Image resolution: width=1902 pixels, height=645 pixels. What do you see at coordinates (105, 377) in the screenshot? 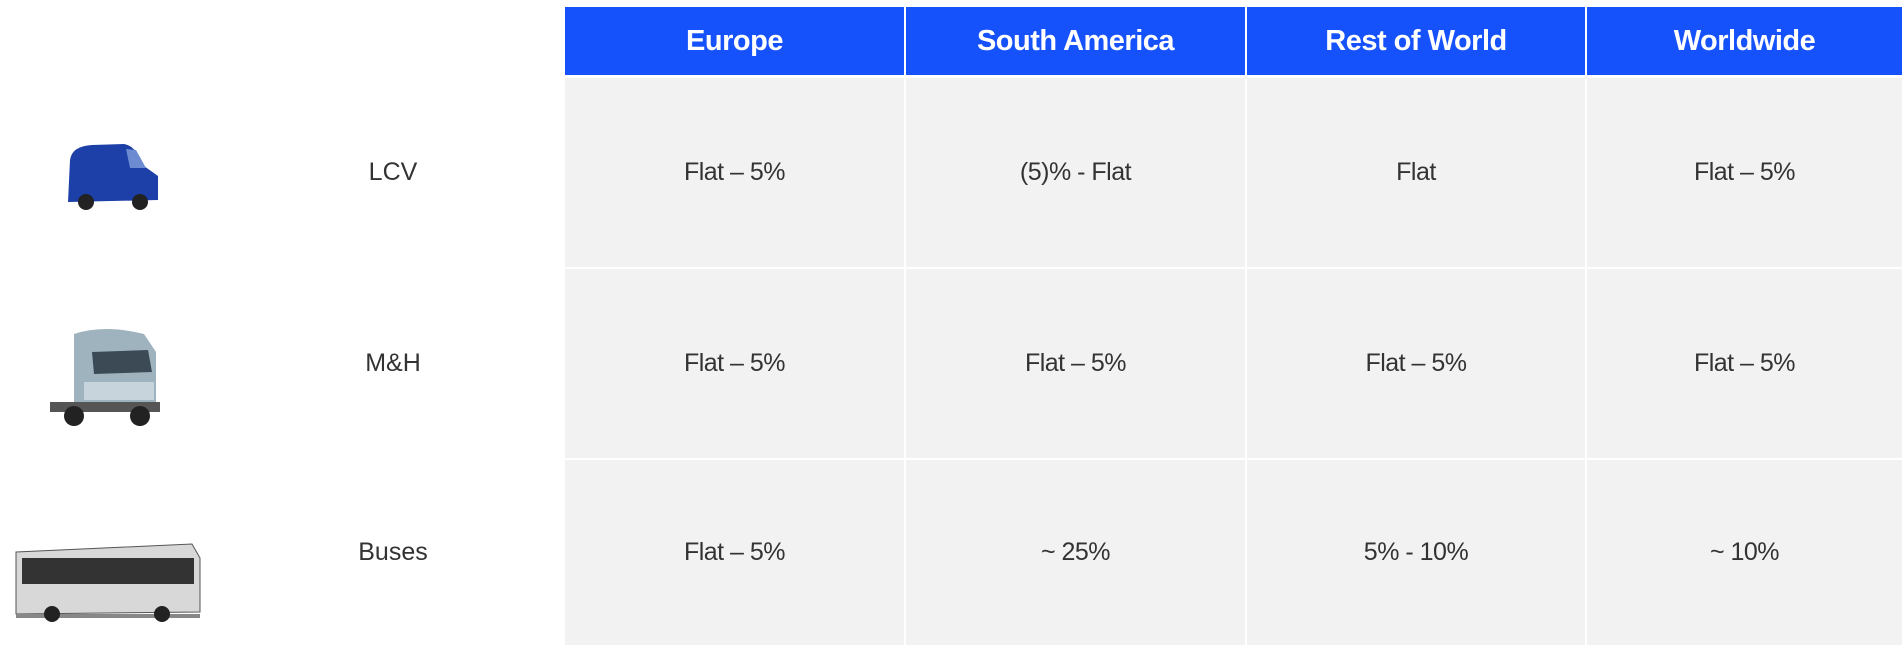
I see `truck-icon` at bounding box center [105, 377].